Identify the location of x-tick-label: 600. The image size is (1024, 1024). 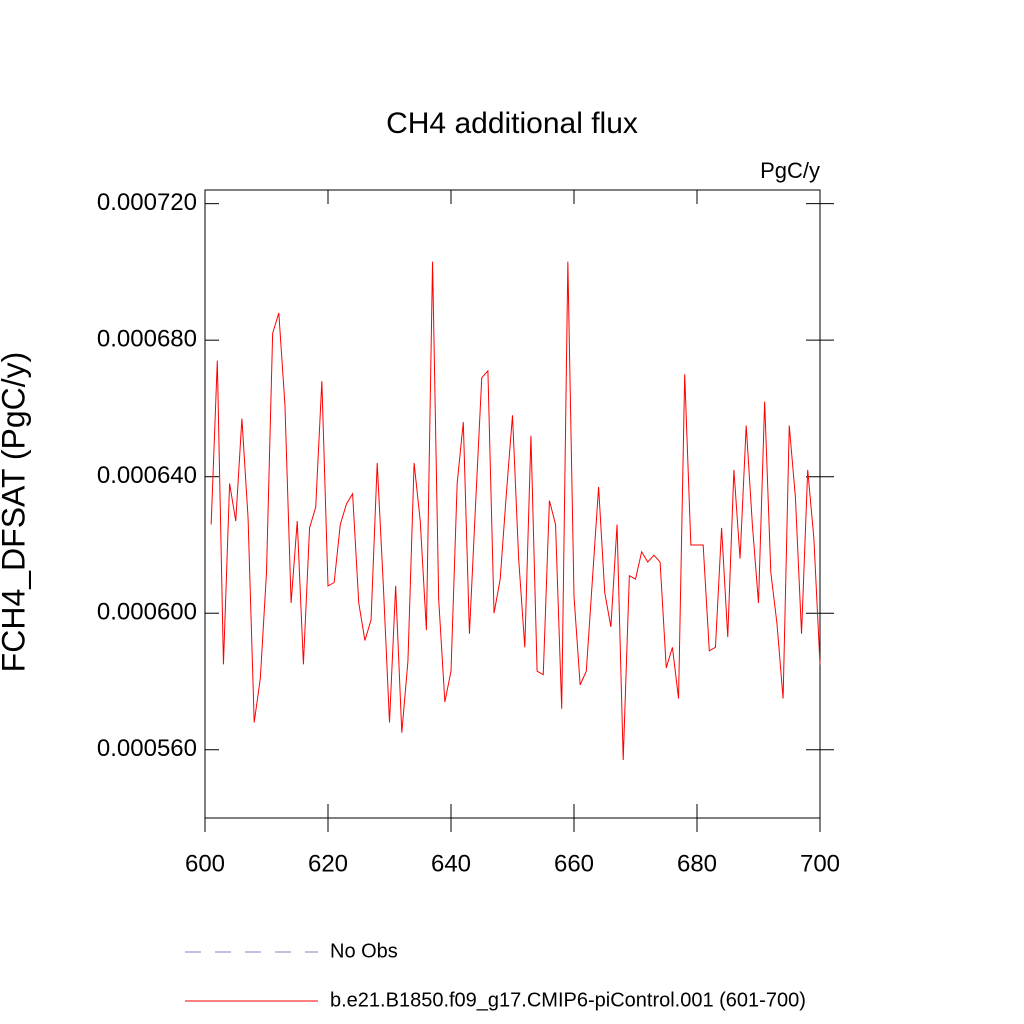
(205, 863).